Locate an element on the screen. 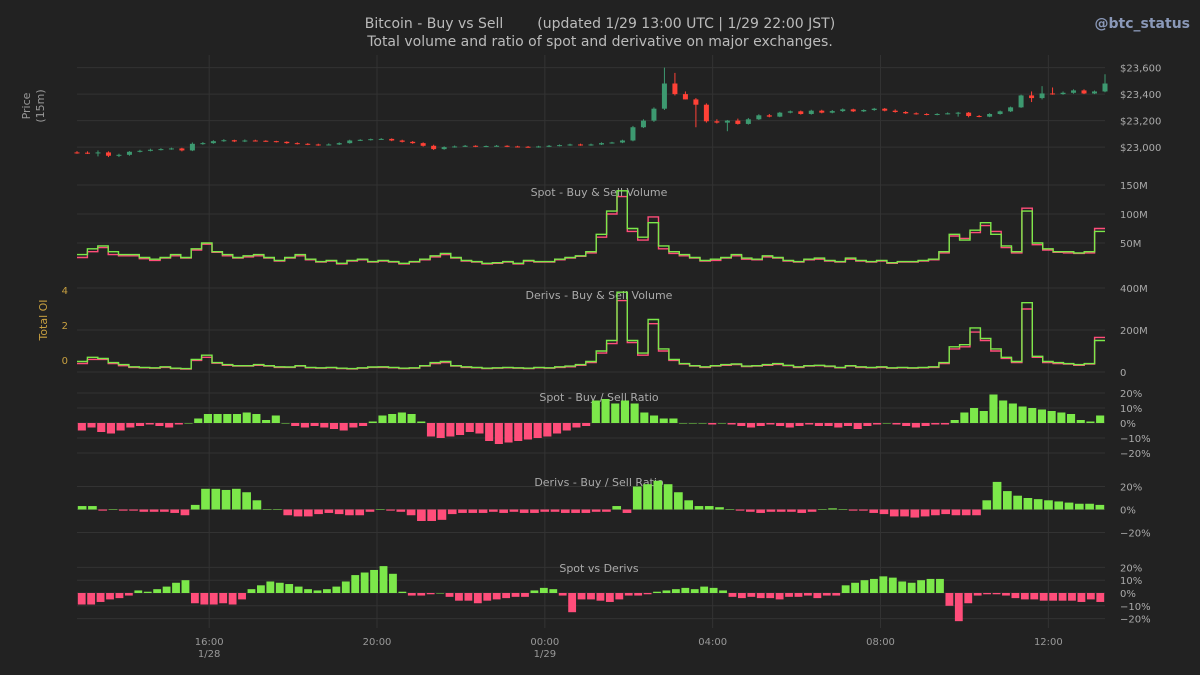 Image resolution: width=1200 pixels, height=675 pixels. y-tick-label: $23,000 is located at coordinates (1140, 148).